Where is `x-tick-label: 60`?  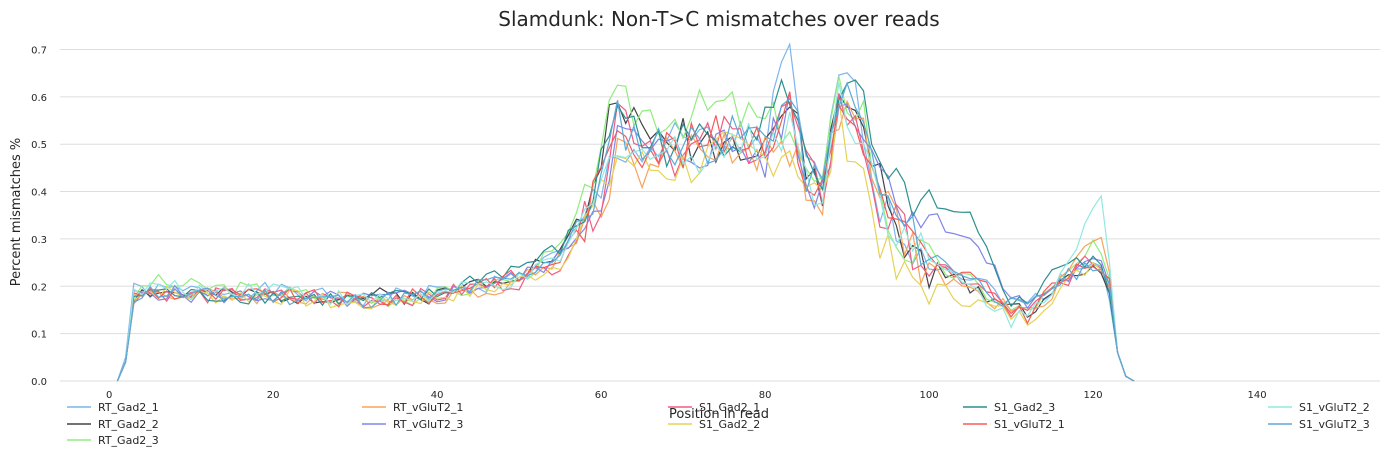 x-tick-label: 60 is located at coordinates (601, 395).